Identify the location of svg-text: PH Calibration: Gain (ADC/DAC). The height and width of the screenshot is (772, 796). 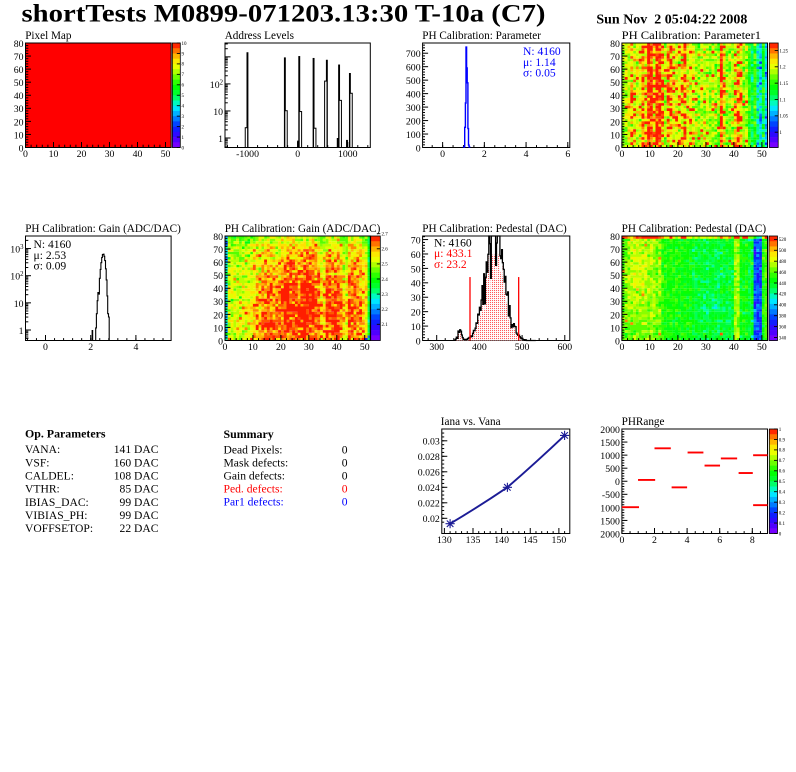
(303, 229).